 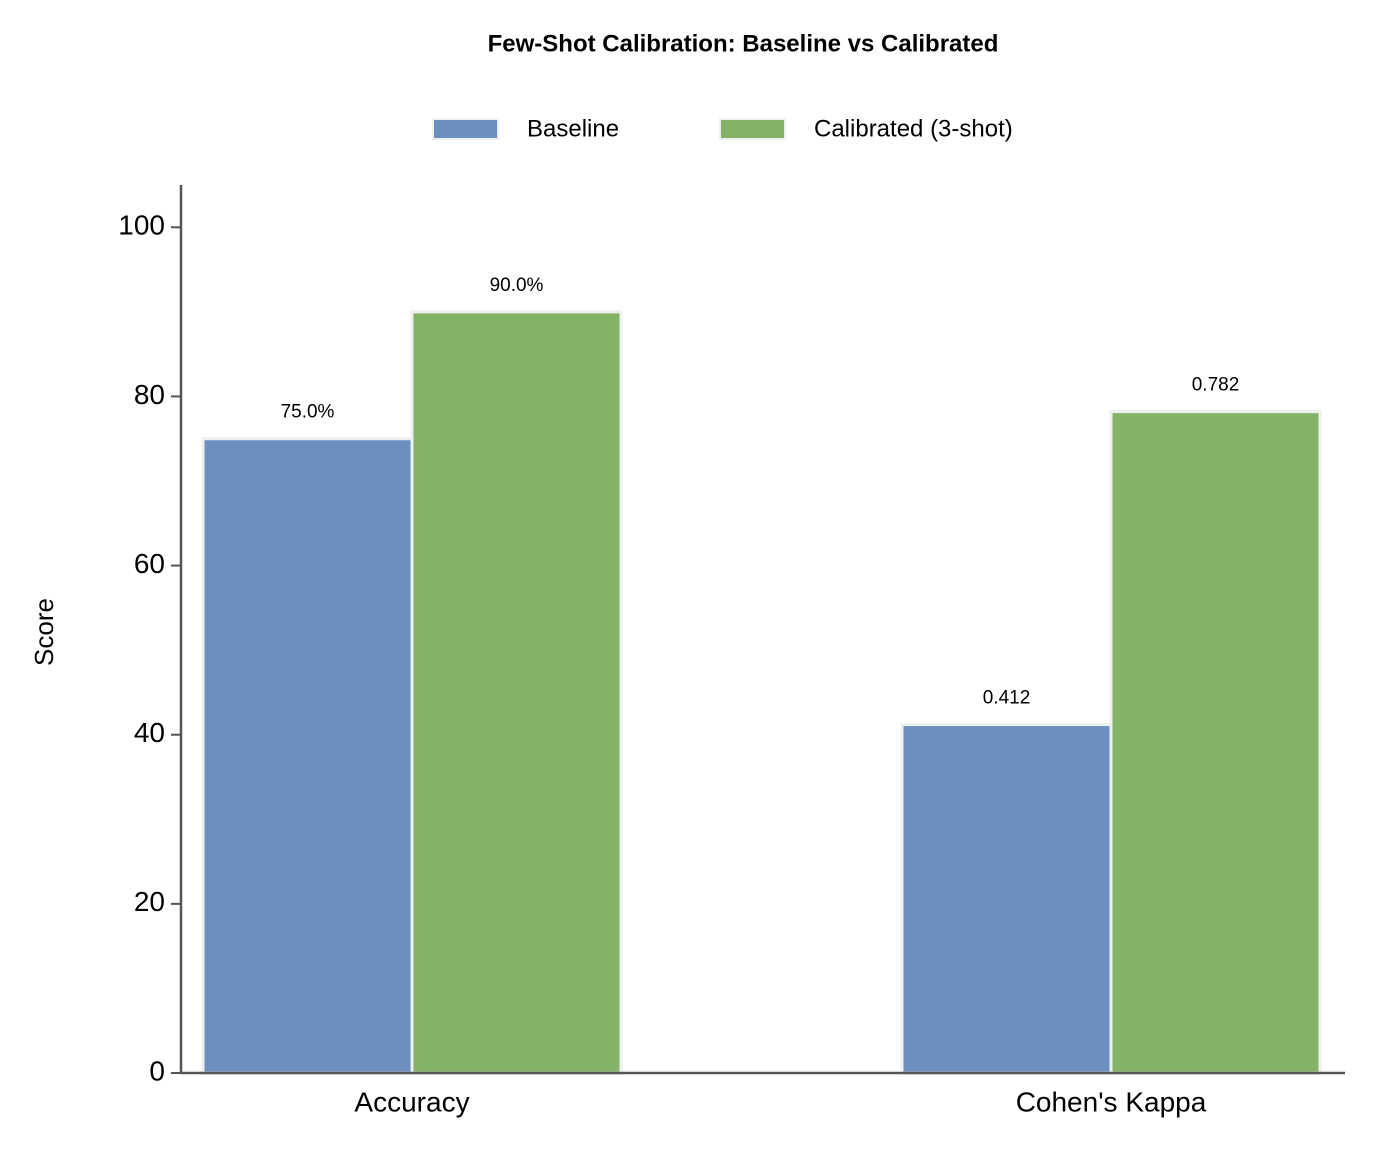 I want to click on legend-label: Baseline, so click(x=573, y=128).